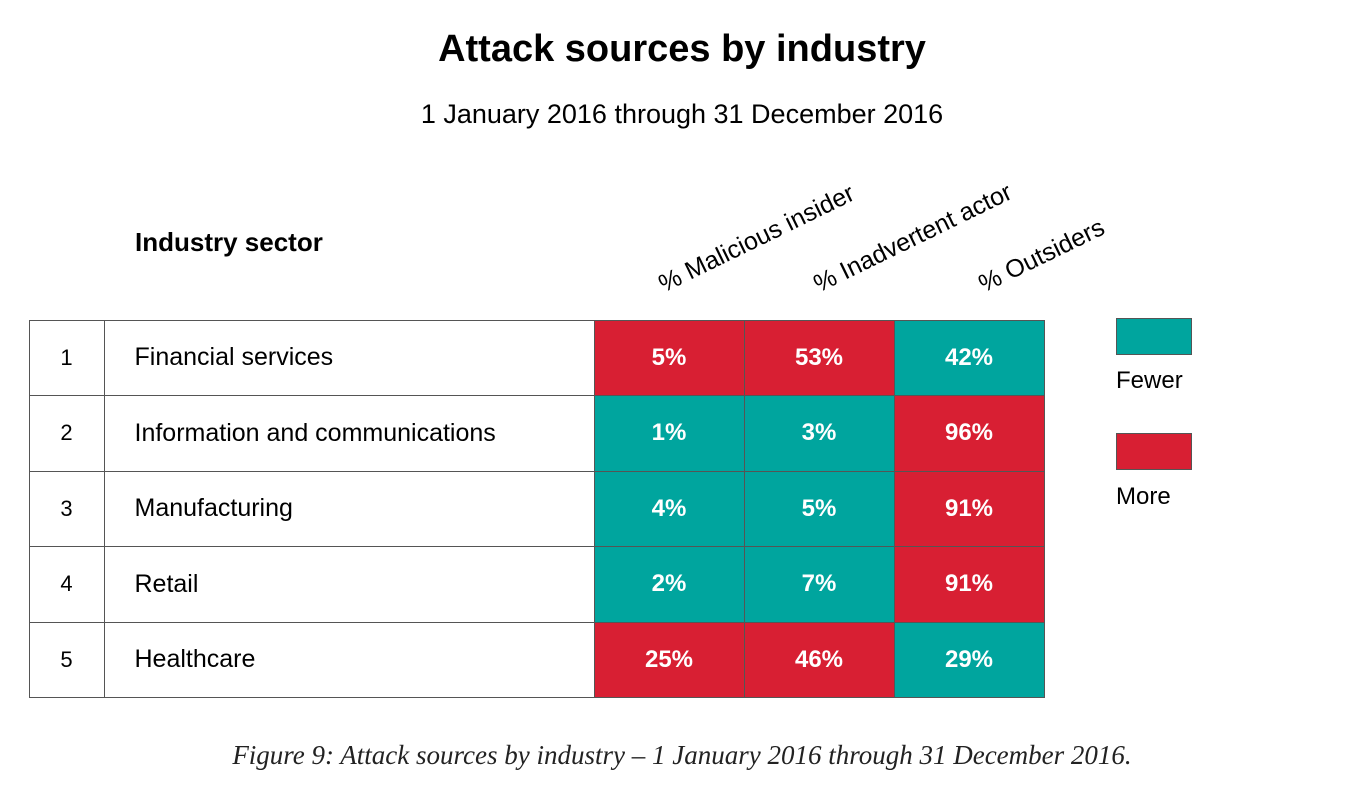 This screenshot has width=1372, height=800. Describe the element at coordinates (1154, 451) in the screenshot. I see `legend-swatch-more` at that location.